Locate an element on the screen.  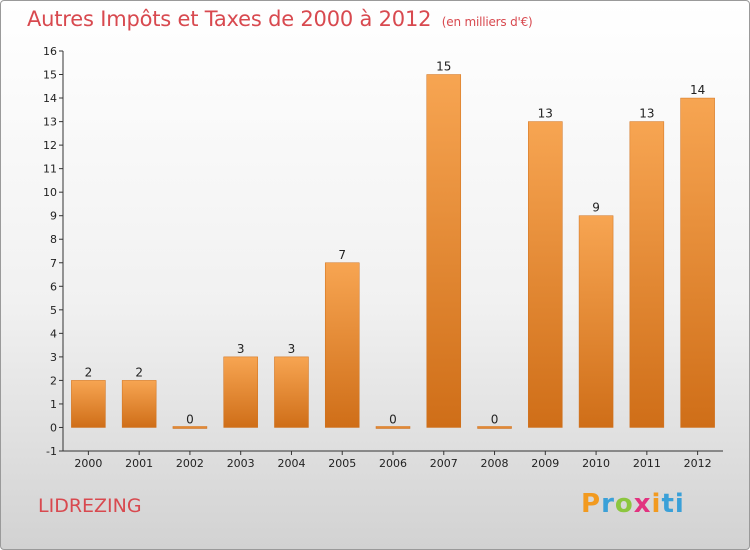
data-label-2009: 13 is located at coordinates (545, 114).